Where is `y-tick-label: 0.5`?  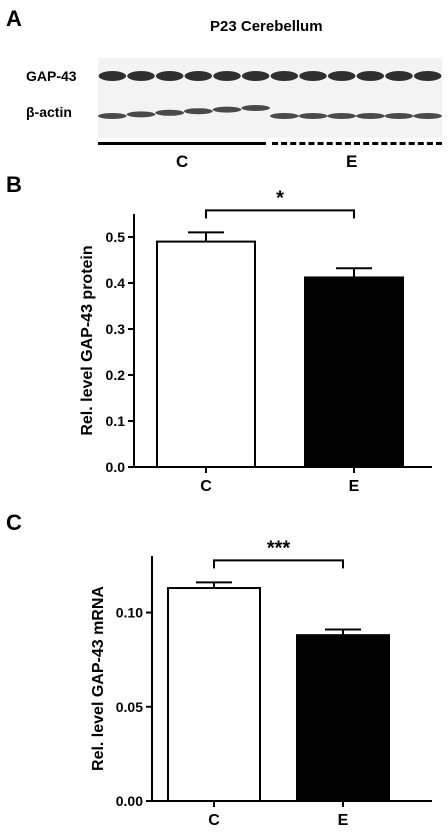 y-tick-label: 0.5 is located at coordinates (116, 237).